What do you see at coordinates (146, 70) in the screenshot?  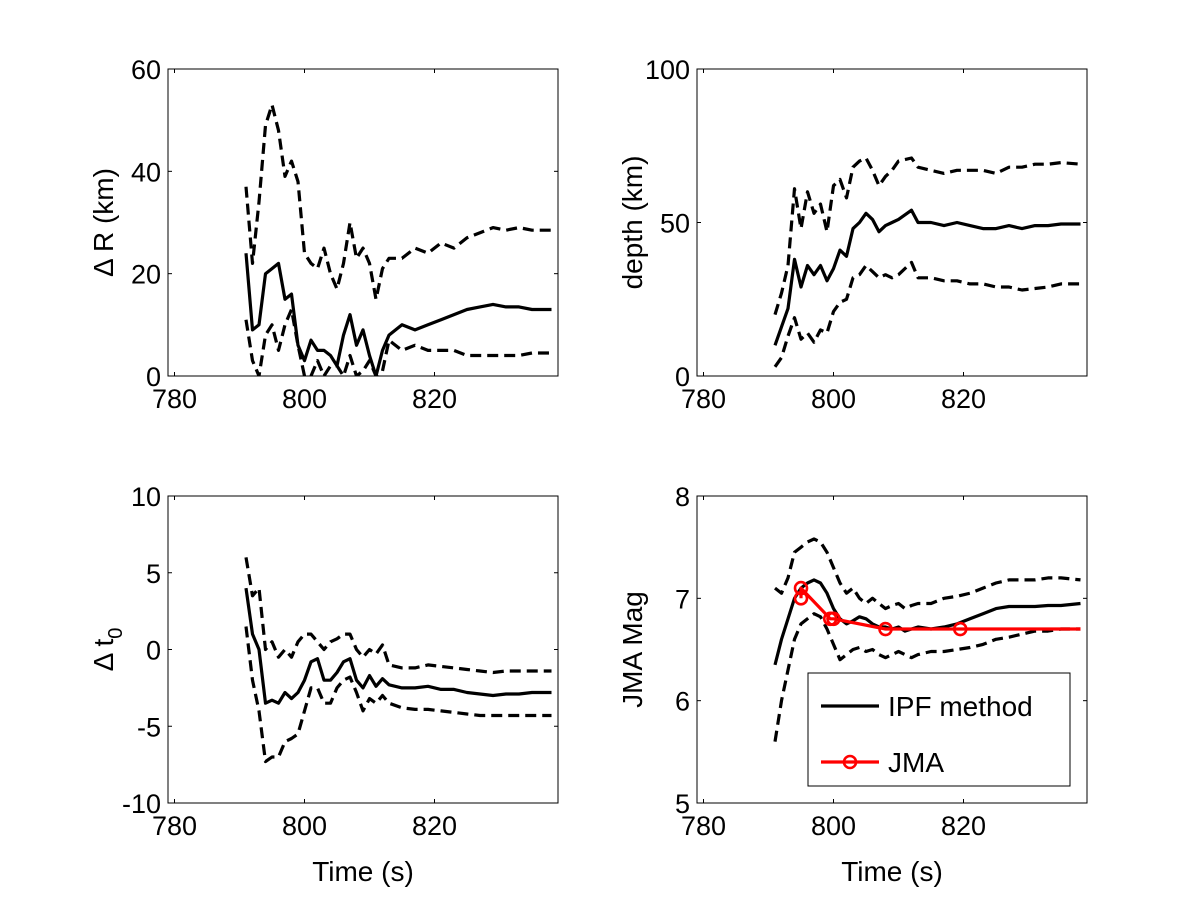 I see `y-tick-label: 60` at bounding box center [146, 70].